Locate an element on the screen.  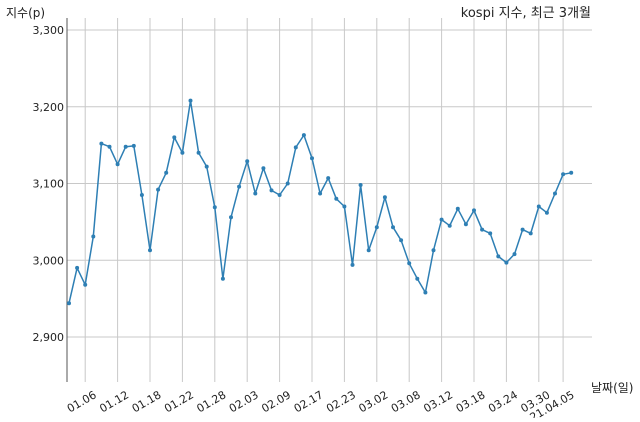
x-tick-label: 03.02 is located at coordinates (374, 401).